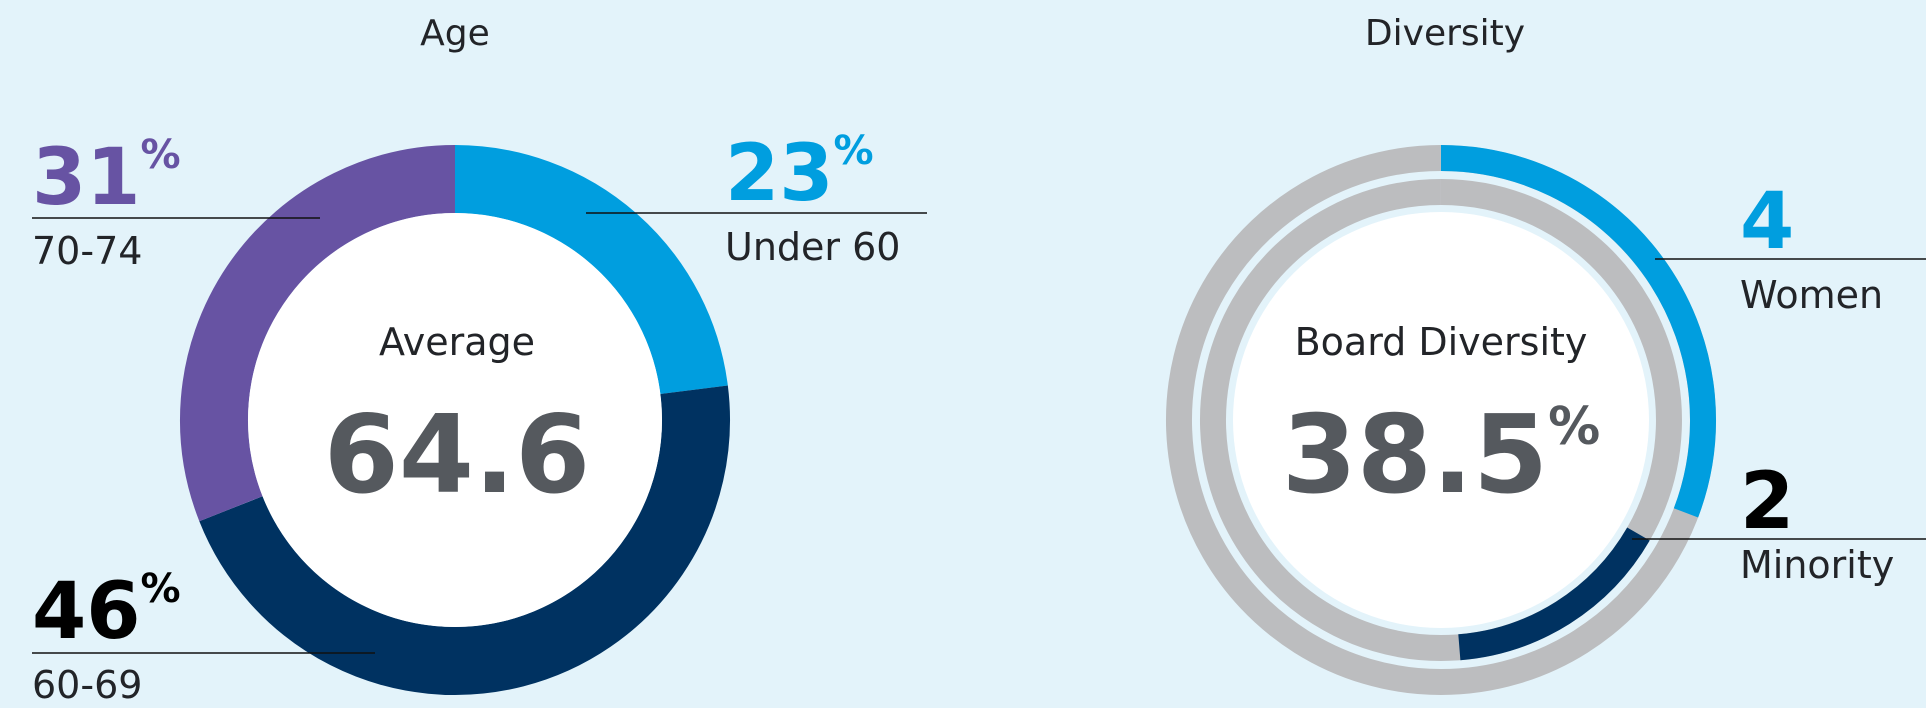 The image size is (1926, 708). I want to click on callout-women: 4 Women, so click(1790, 247).